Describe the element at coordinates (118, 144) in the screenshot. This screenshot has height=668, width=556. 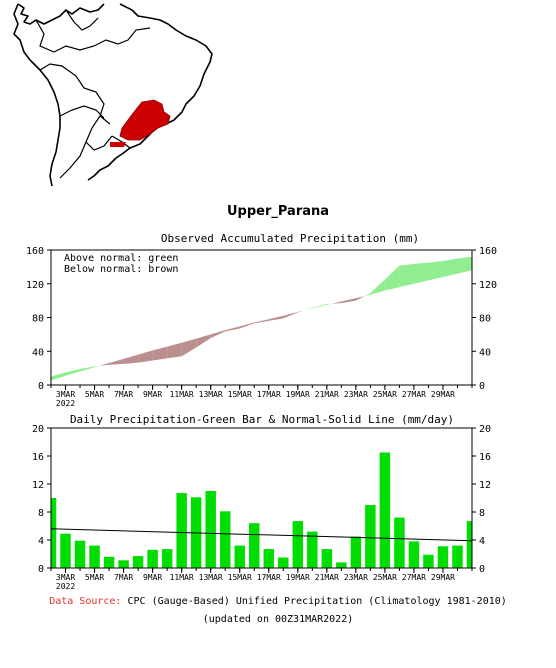
I see `upper-parana-region-tail` at that location.